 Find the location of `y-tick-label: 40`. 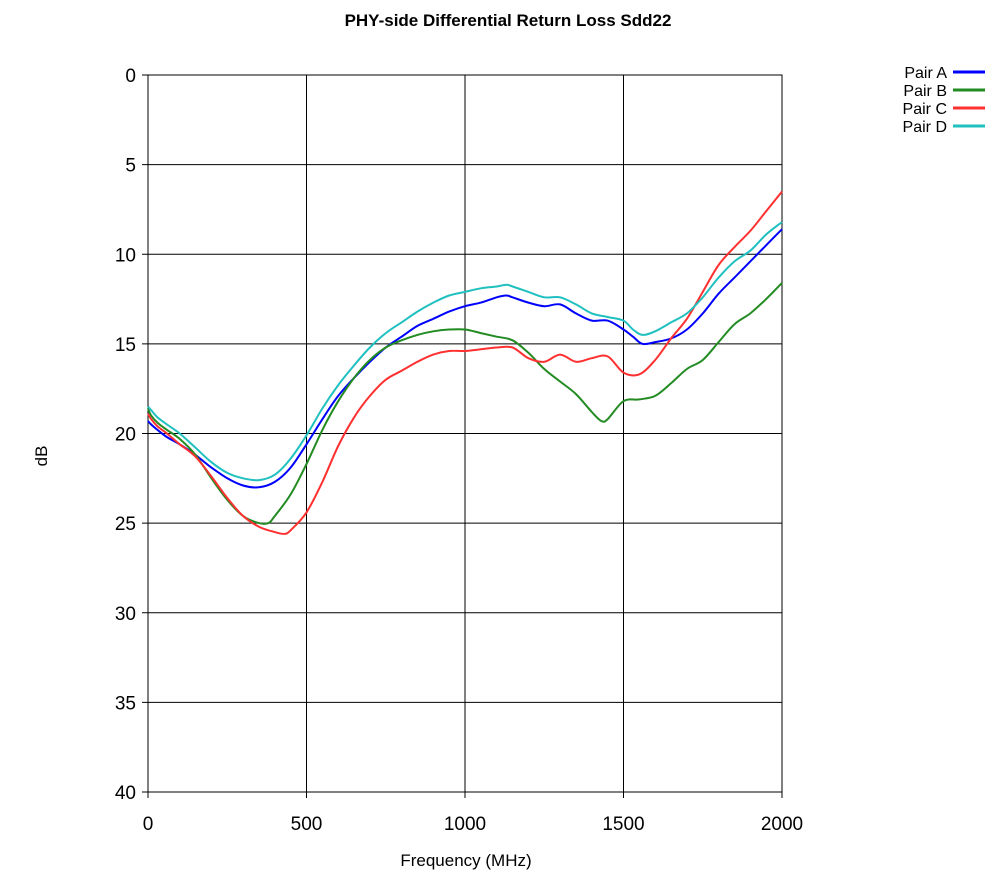

y-tick-label: 40 is located at coordinates (125, 793).